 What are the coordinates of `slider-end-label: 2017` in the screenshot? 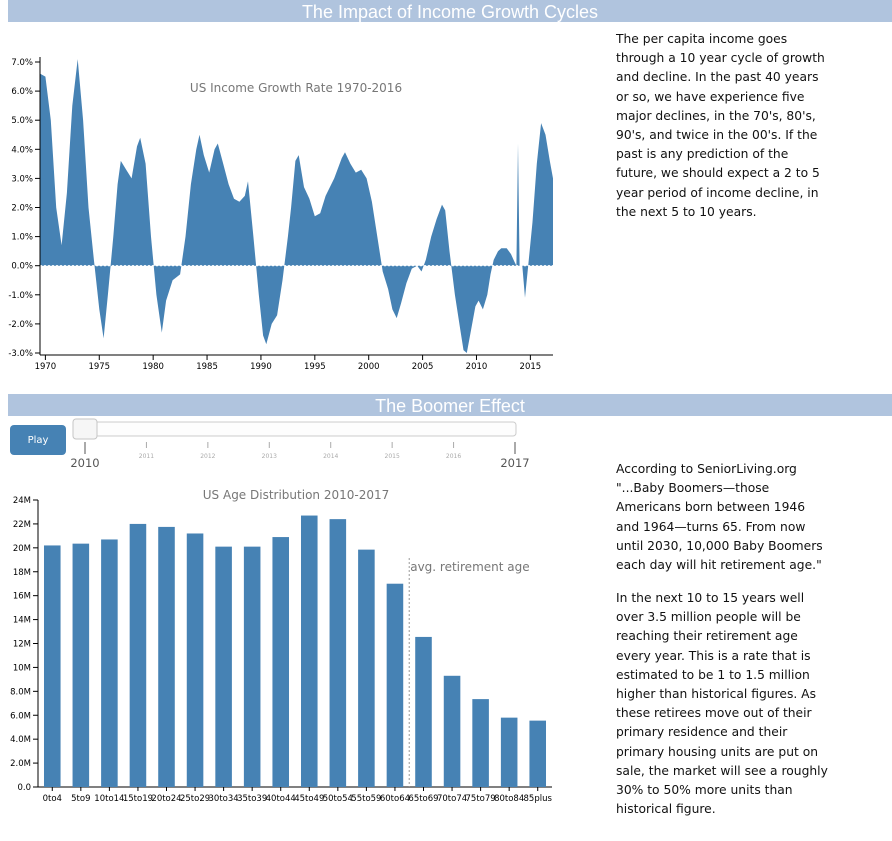 It's located at (514, 463).